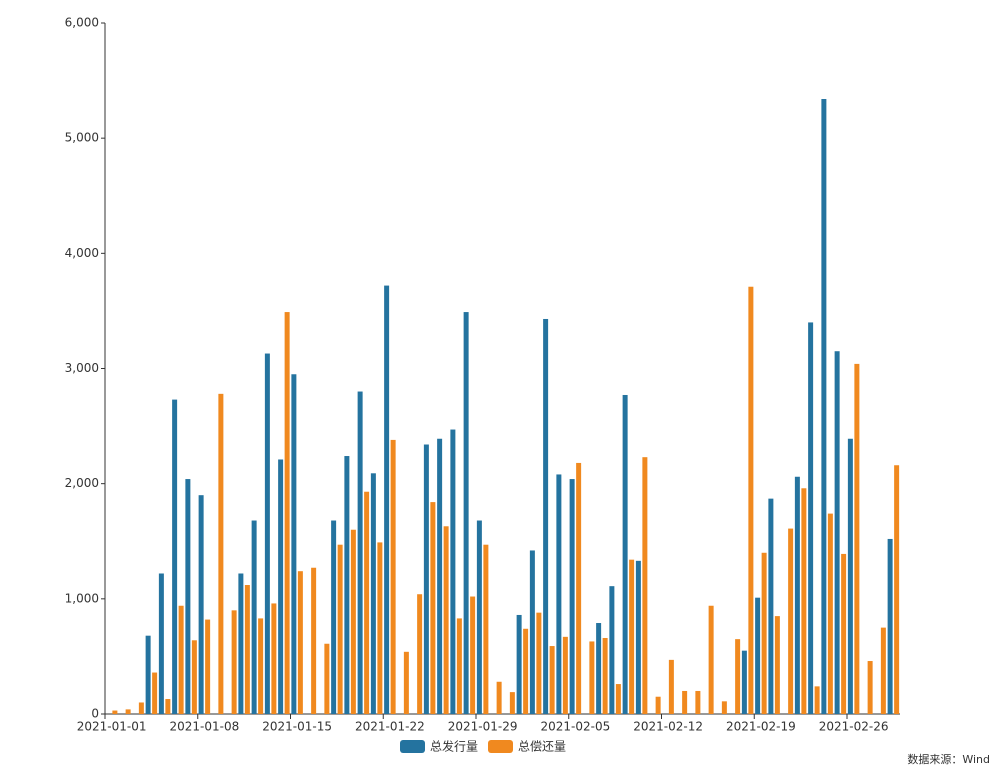  I want to click on legend-label: 总发行量, so click(454, 746).